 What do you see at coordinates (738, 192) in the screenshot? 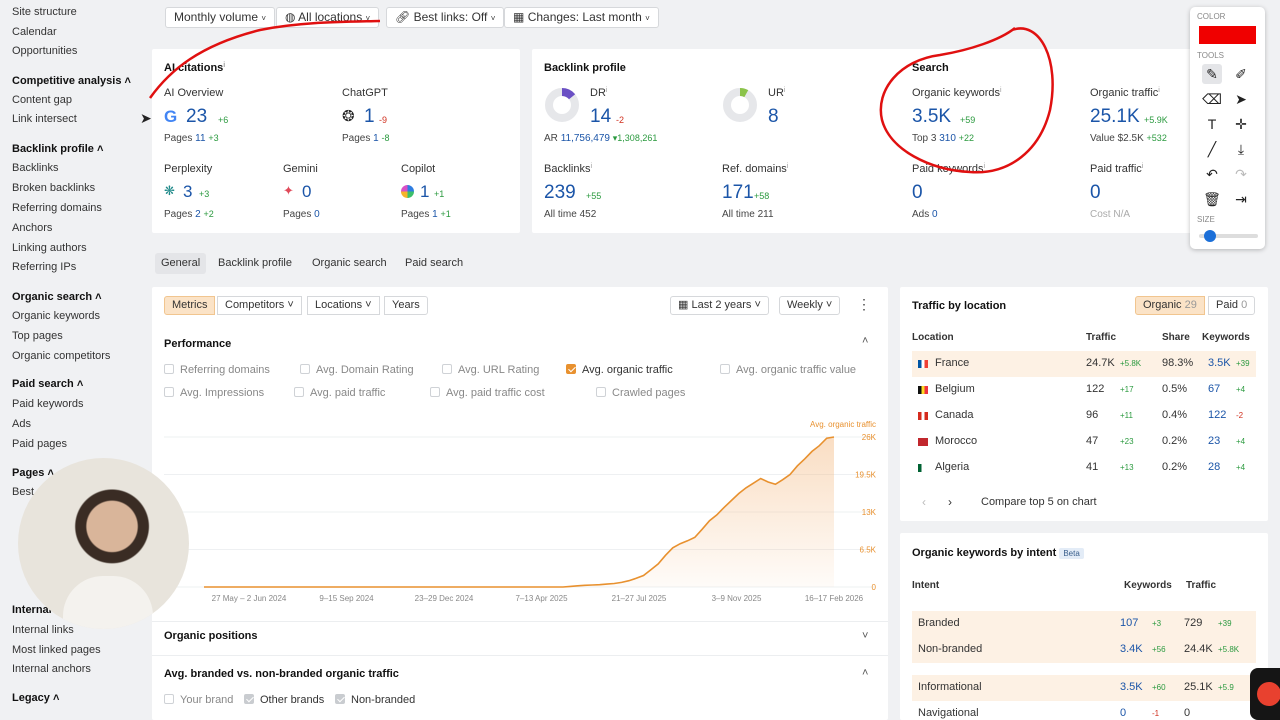
I see `refdomains-value: 171` at bounding box center [738, 192].